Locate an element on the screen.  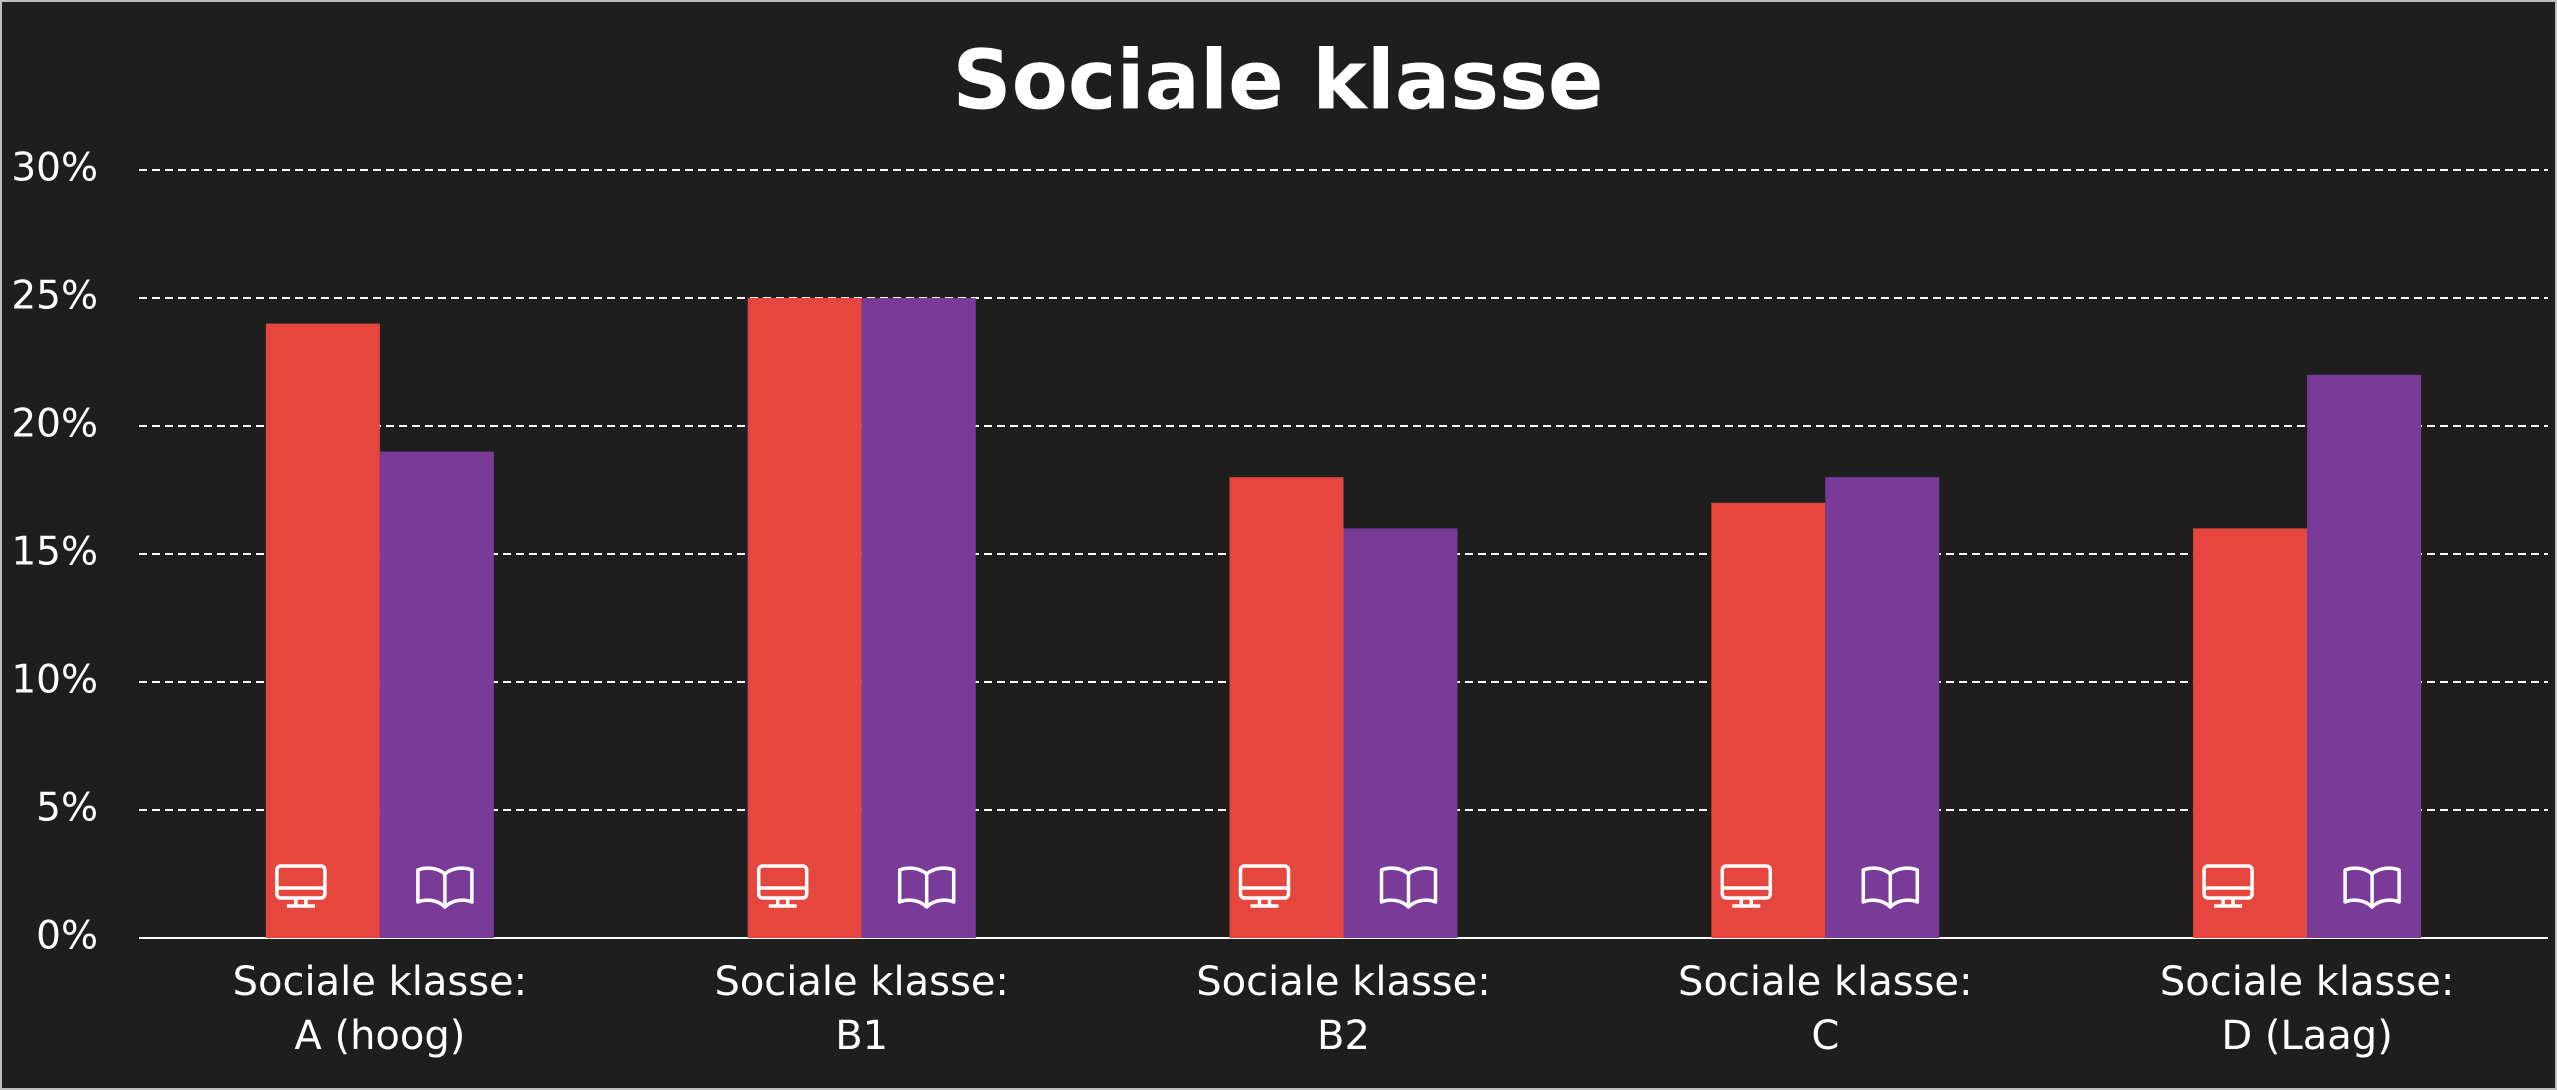
y-tick-label: 20% is located at coordinates (54, 424).